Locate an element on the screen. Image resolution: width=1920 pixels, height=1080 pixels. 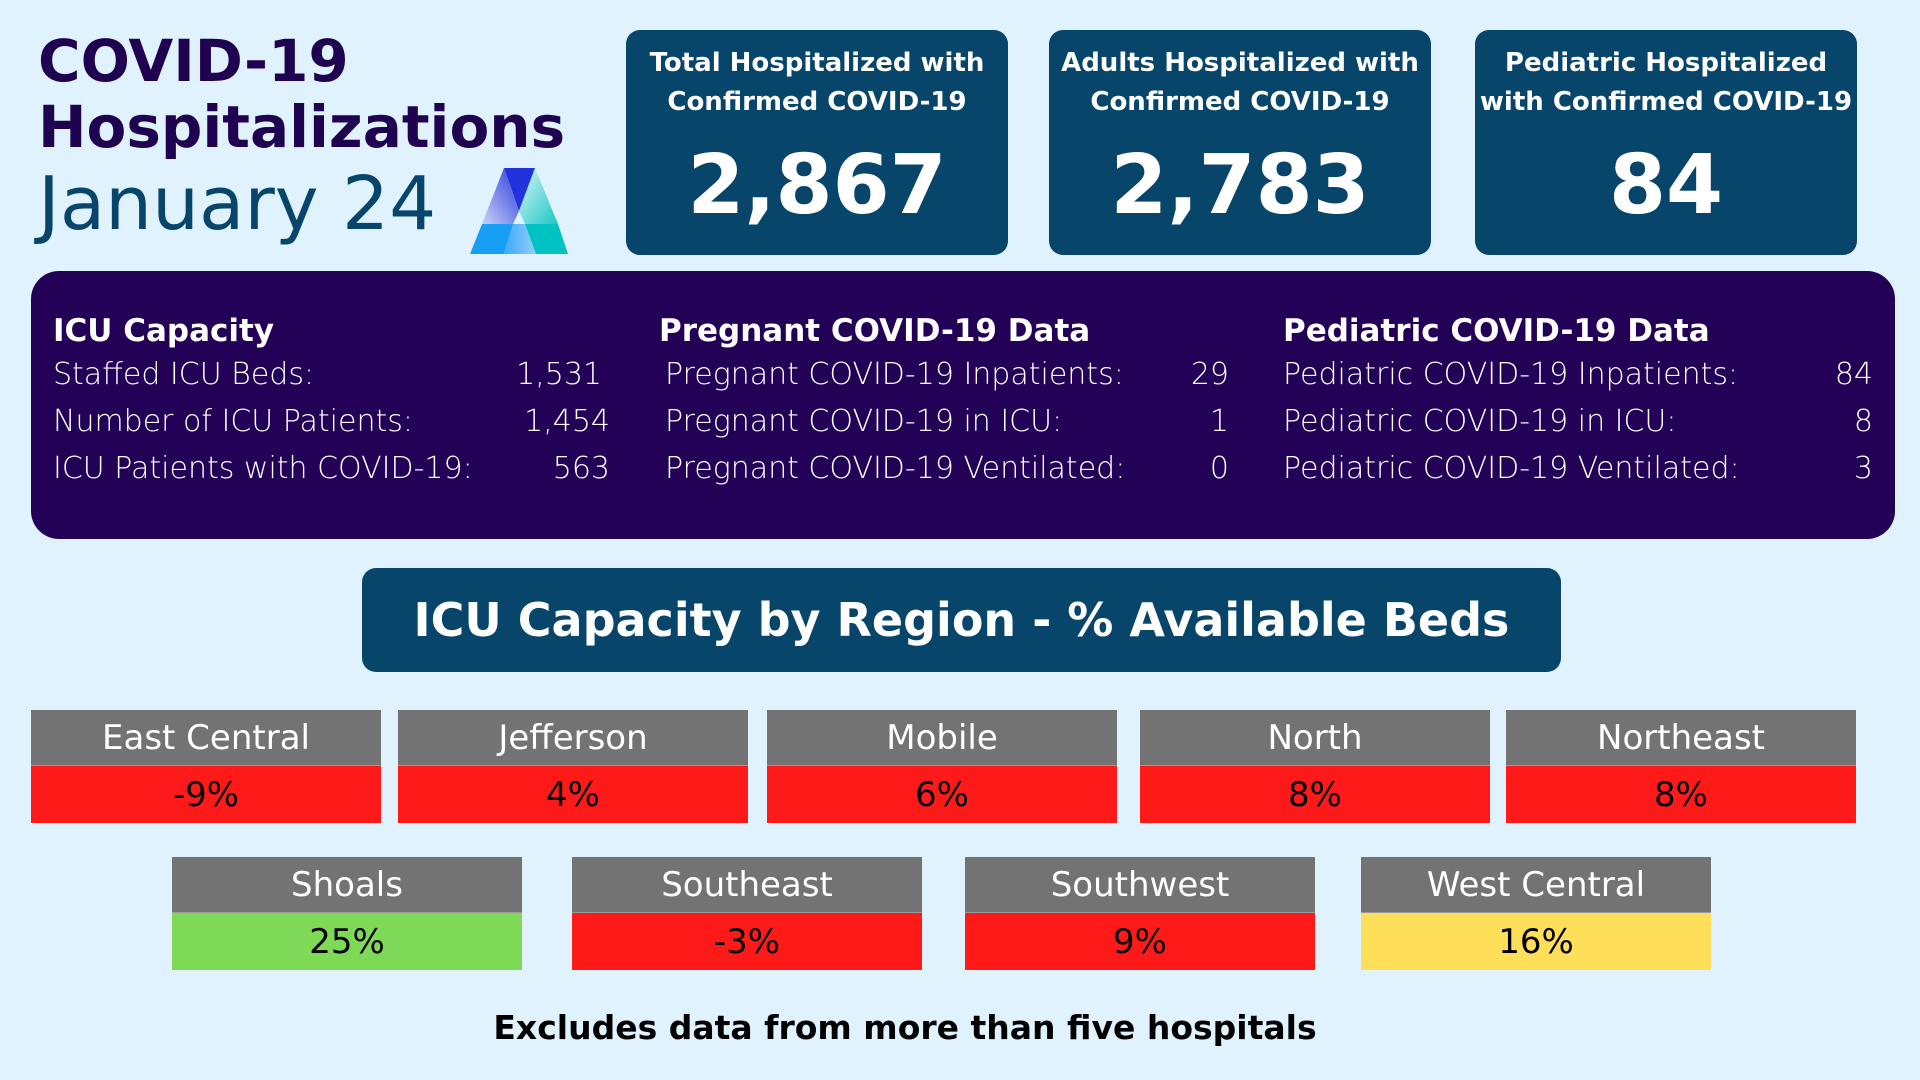
stat-label: Adults Hospitalized with is located at coordinates (1240, 63).